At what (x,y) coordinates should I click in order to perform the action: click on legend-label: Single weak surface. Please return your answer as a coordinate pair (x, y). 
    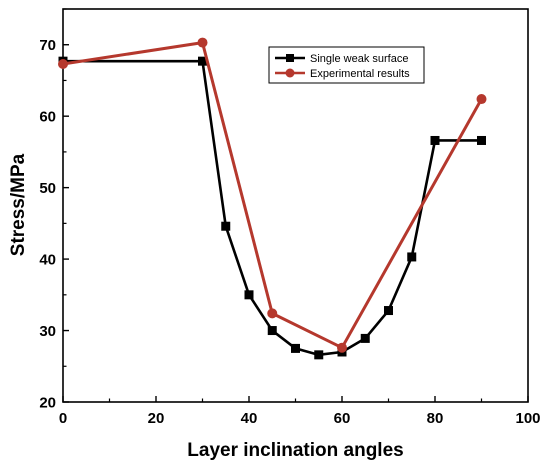
    Looking at the image, I should click on (359, 59).